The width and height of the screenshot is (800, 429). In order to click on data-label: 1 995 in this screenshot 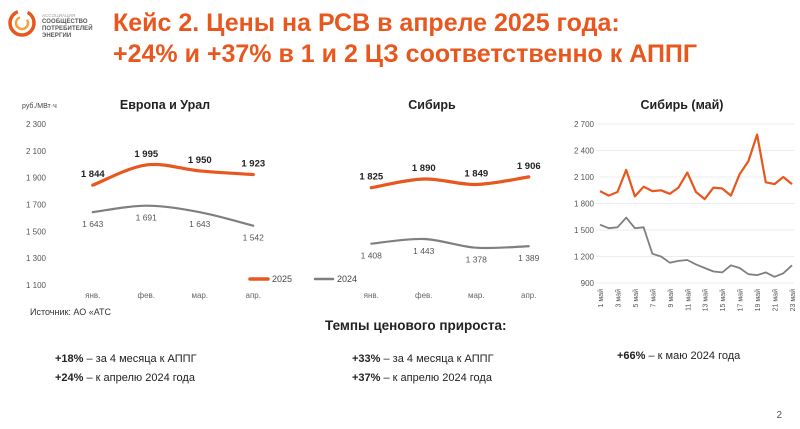, I will do `click(146, 154)`.